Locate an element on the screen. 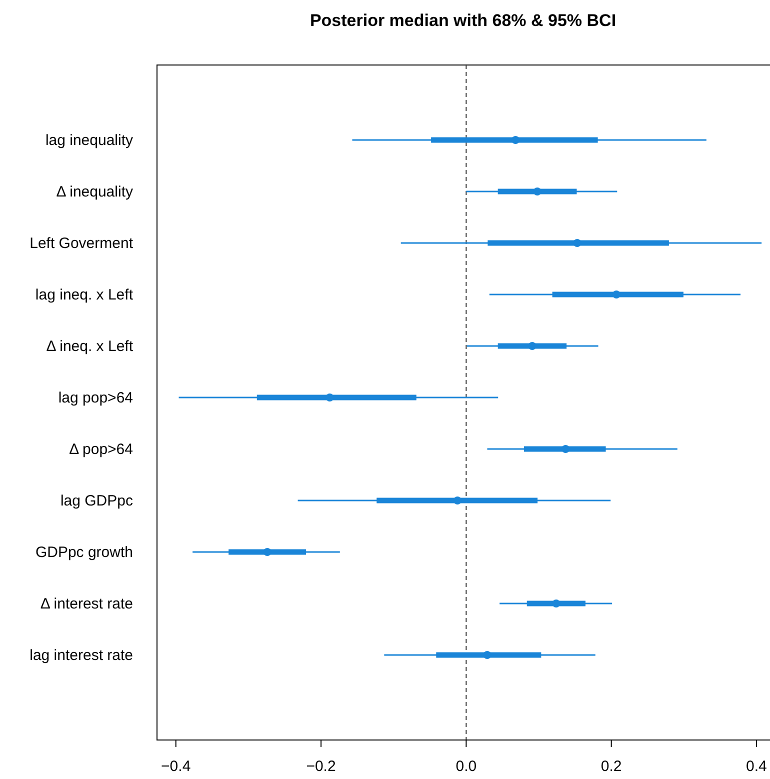 This screenshot has height=779, width=770. y-tick-label: lag GDPpc is located at coordinates (97, 501).